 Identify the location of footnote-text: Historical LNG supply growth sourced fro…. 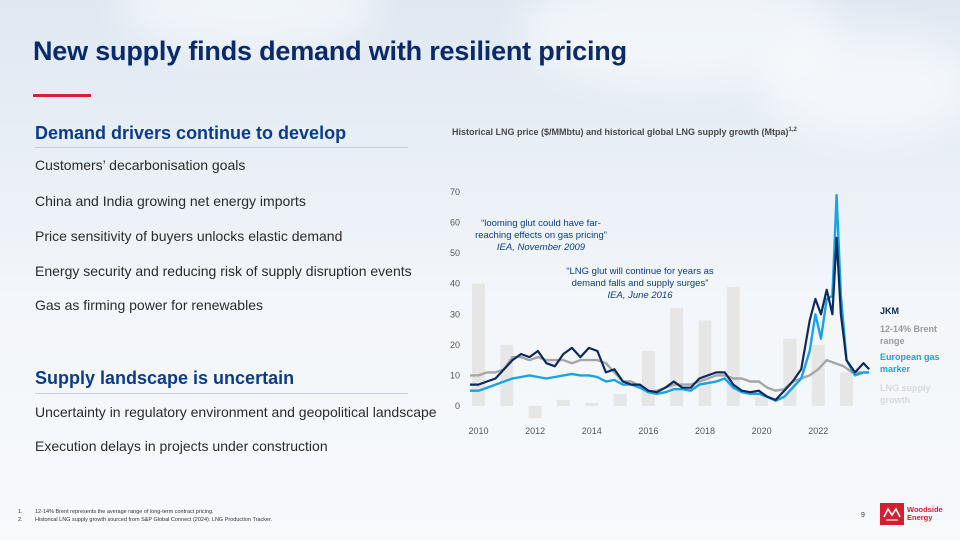
(154, 520).